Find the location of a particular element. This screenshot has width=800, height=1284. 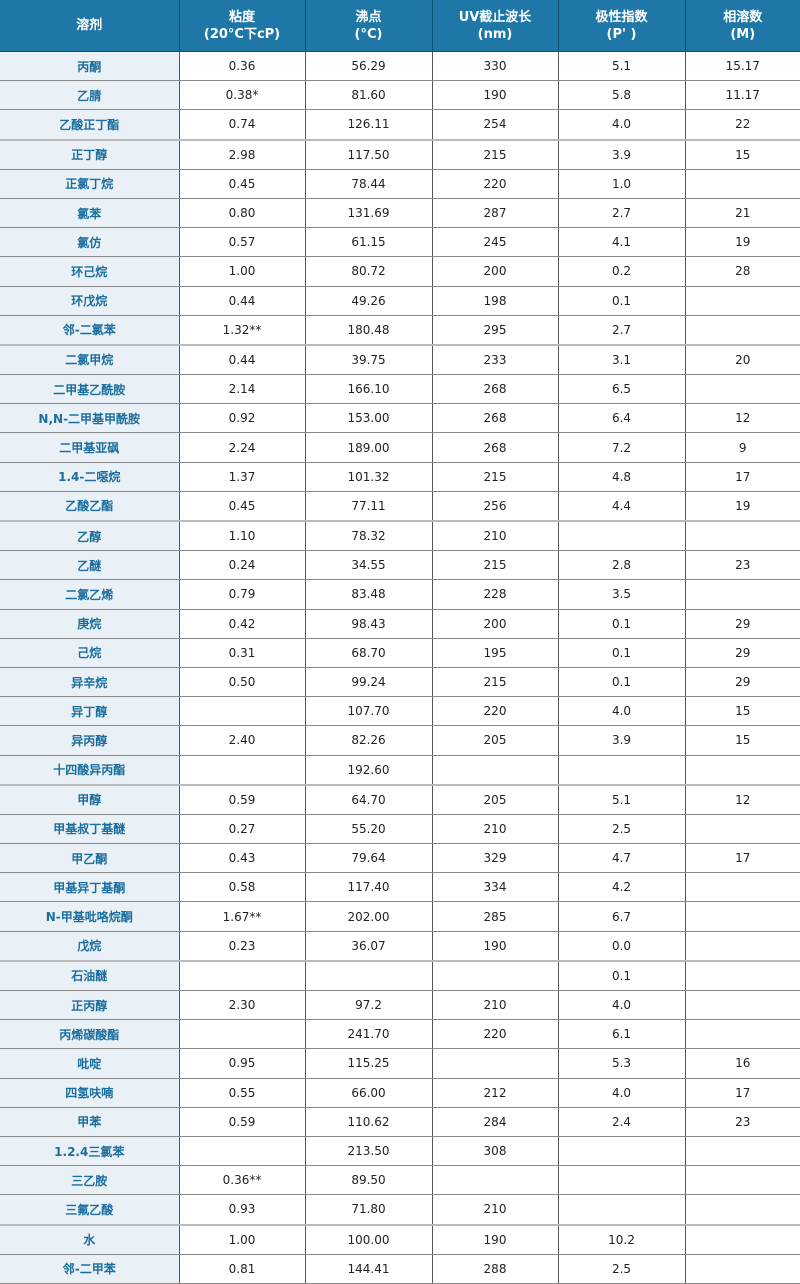

cell-polarity-index: 2.4 is located at coordinates (621, 1122).